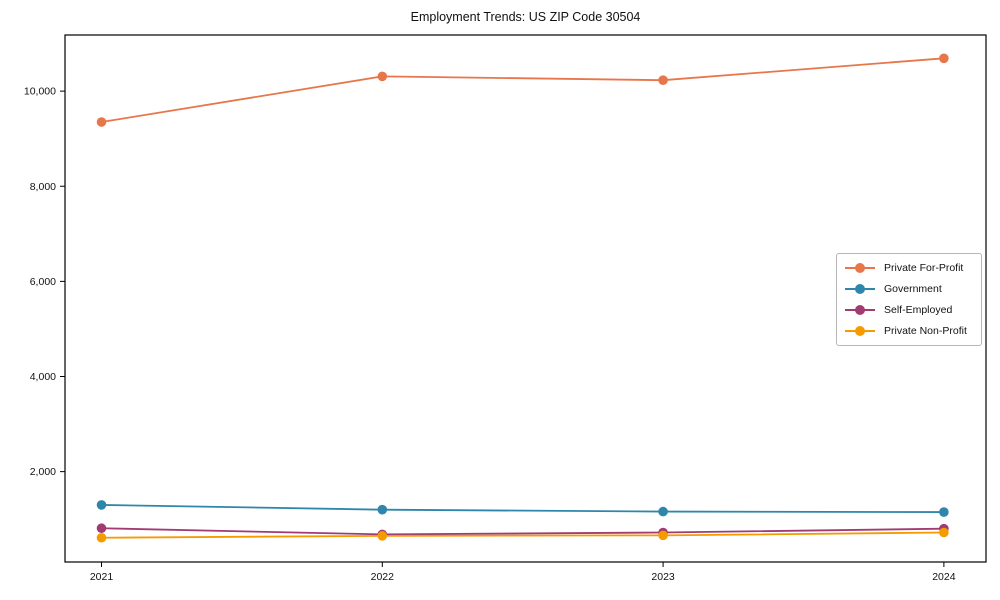 The image size is (1000, 600). I want to click on y-tick-label: 2,000, so click(43, 472).